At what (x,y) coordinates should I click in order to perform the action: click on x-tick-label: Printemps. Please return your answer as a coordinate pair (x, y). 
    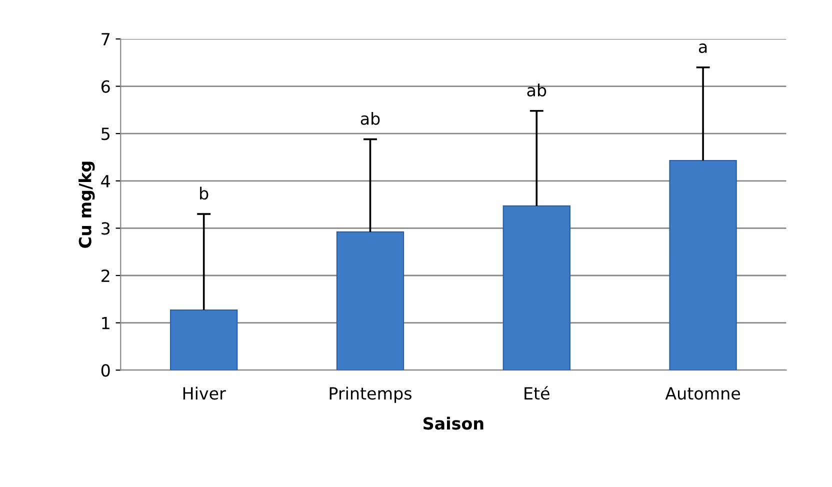
    Looking at the image, I should click on (371, 394).